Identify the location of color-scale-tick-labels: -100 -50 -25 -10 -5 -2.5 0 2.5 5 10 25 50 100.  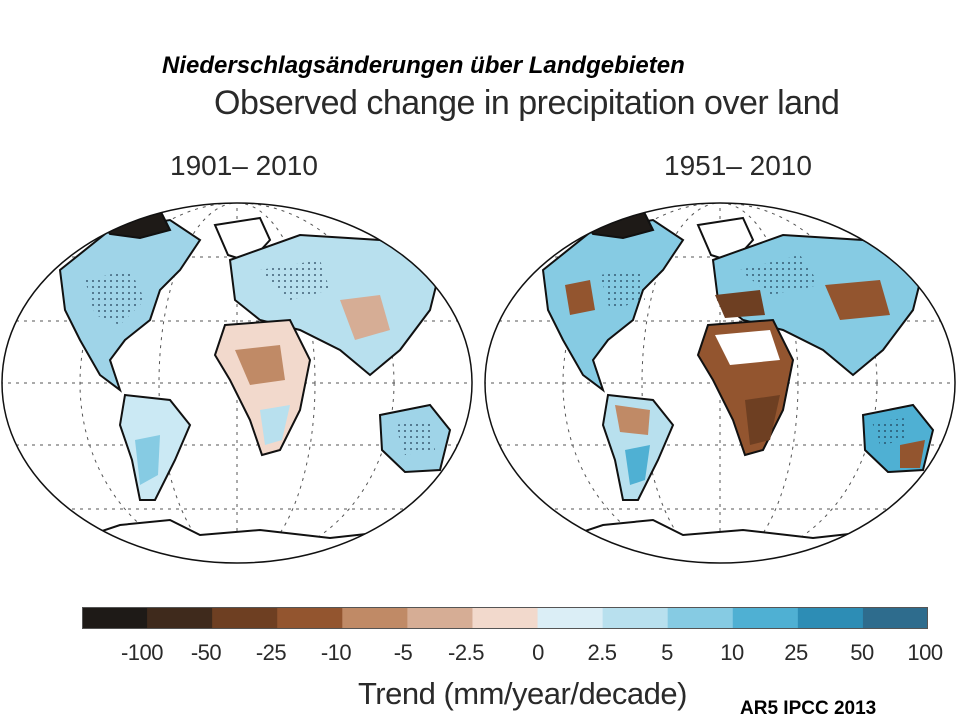
(512, 655).